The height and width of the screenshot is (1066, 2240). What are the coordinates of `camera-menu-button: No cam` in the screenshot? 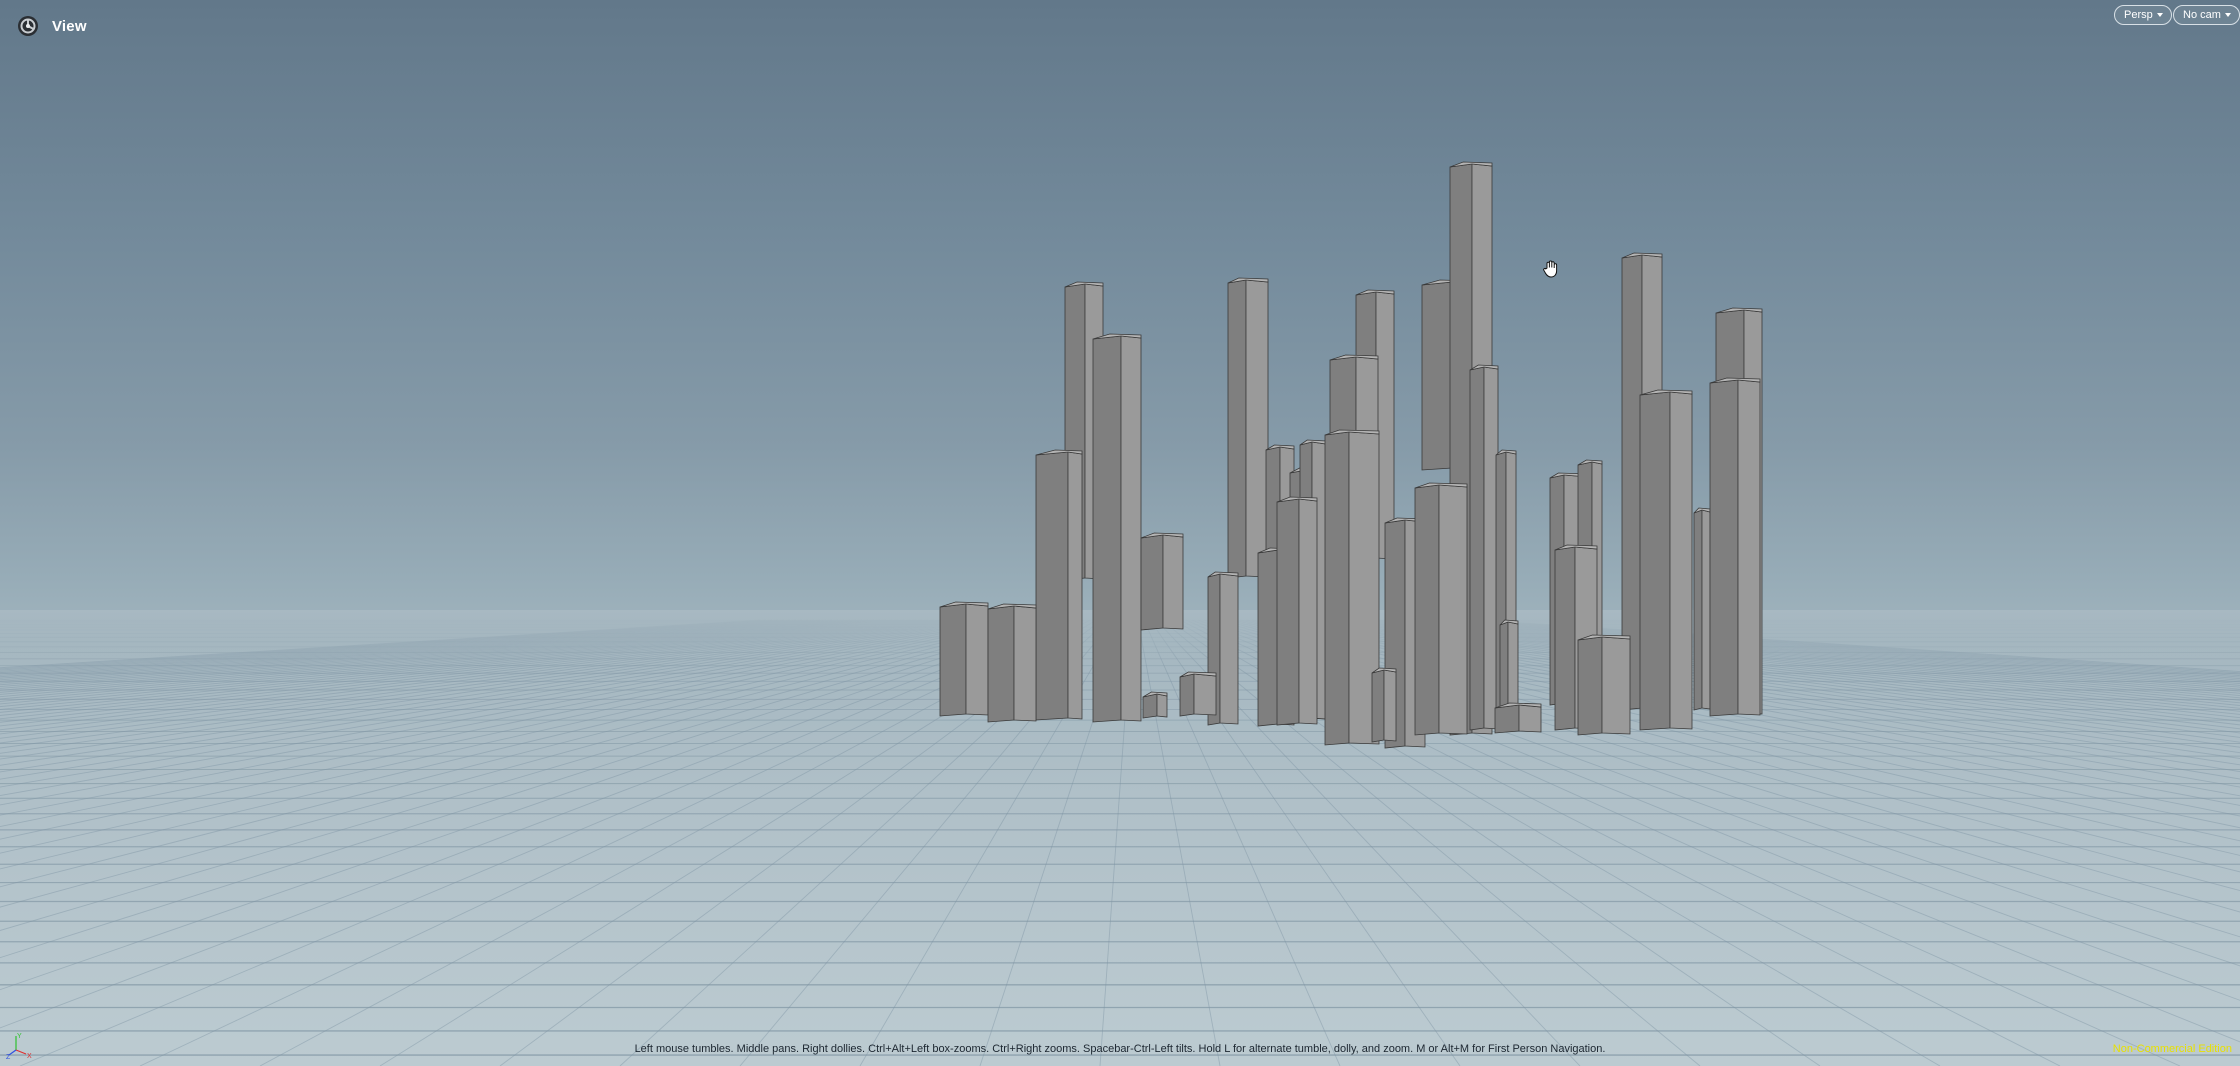 It's located at (2206, 15).